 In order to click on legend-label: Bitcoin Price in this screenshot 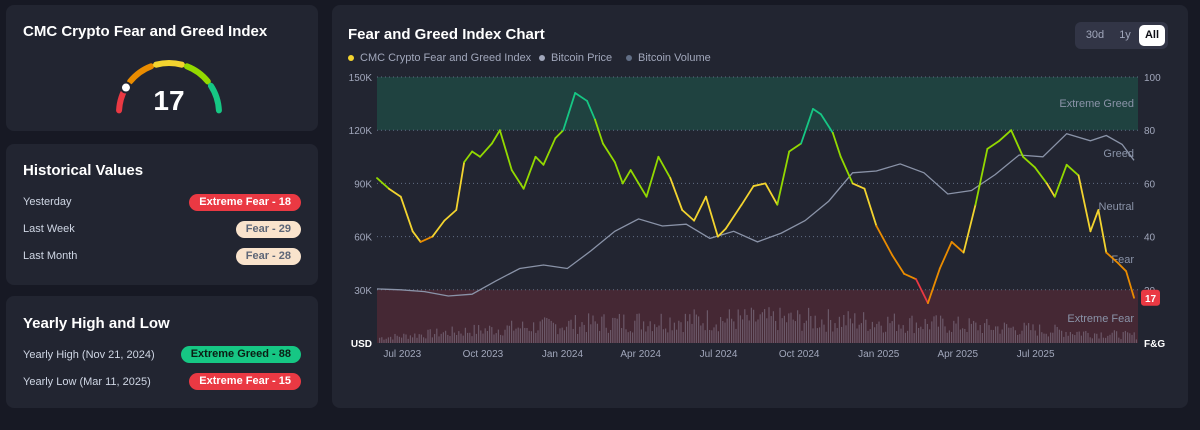, I will do `click(582, 58)`.